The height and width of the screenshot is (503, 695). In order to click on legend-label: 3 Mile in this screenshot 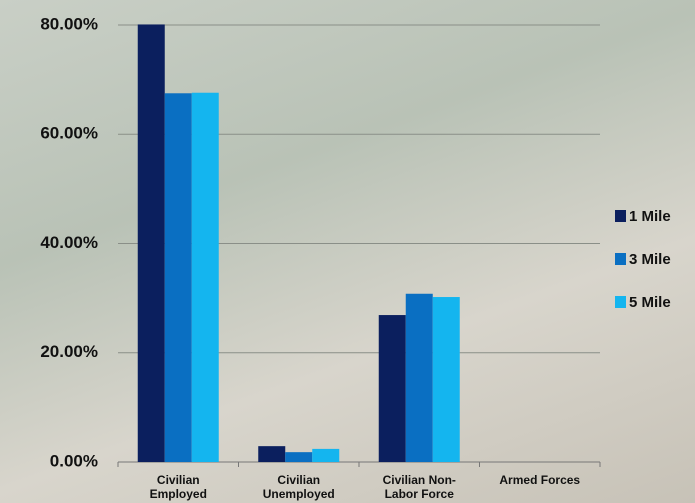, I will do `click(650, 259)`.